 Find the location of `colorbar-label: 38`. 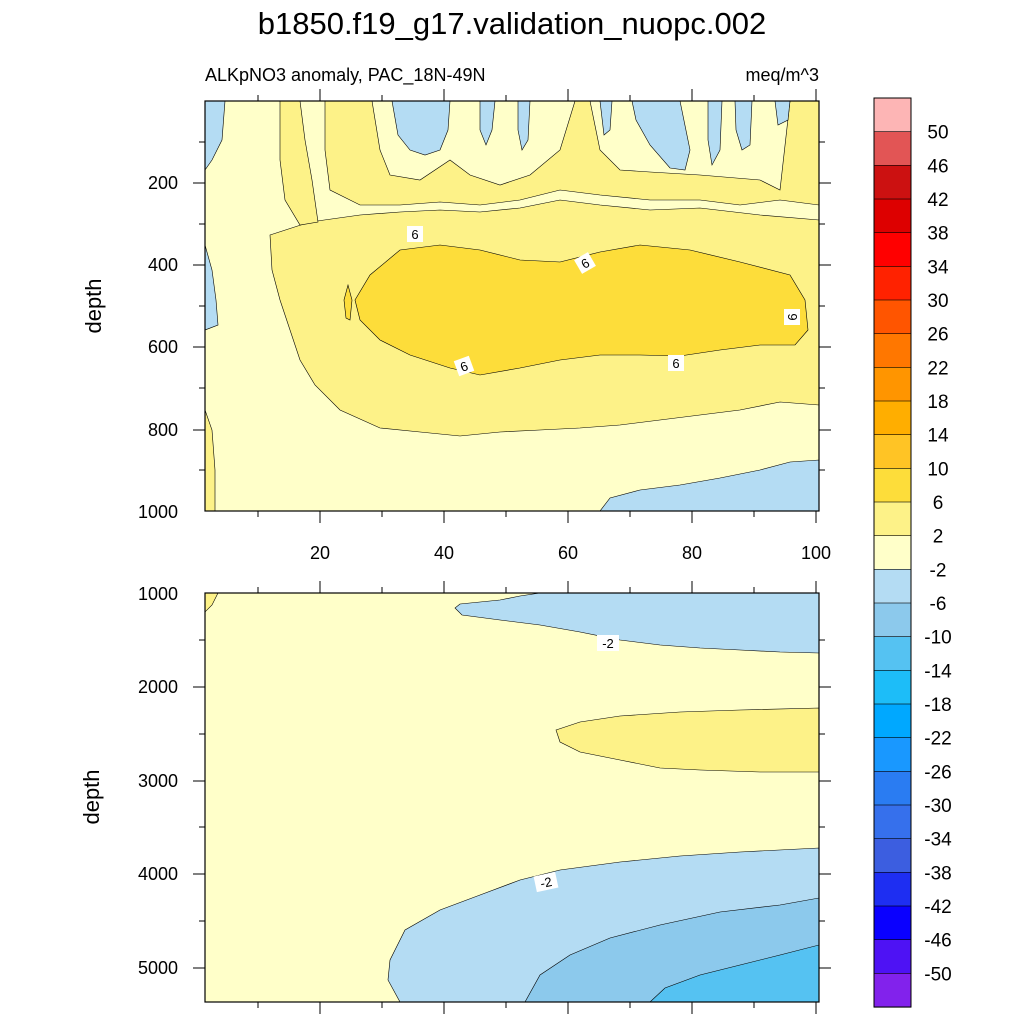

colorbar-label: 38 is located at coordinates (937, 234).